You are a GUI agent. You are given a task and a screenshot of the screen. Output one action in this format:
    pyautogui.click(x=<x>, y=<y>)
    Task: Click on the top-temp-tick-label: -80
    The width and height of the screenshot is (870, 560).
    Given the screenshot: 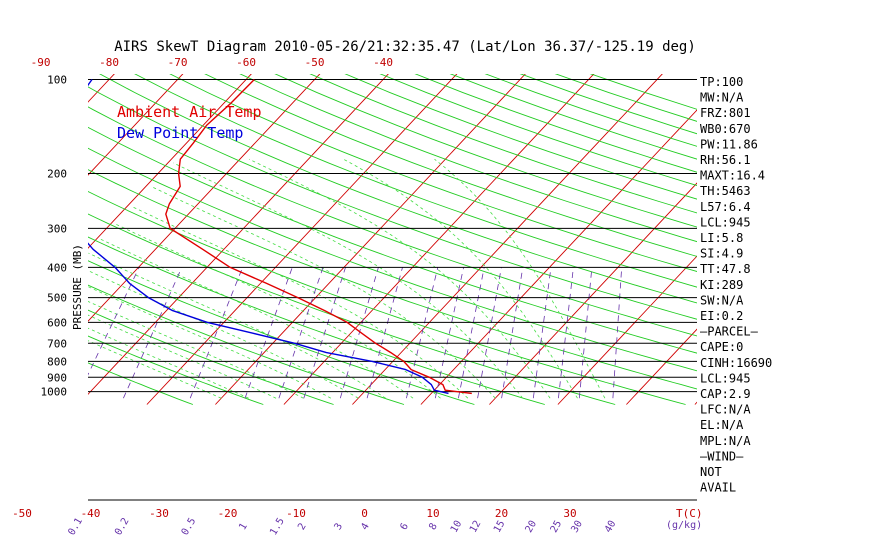 What is the action you would take?
    pyautogui.click(x=109, y=62)
    